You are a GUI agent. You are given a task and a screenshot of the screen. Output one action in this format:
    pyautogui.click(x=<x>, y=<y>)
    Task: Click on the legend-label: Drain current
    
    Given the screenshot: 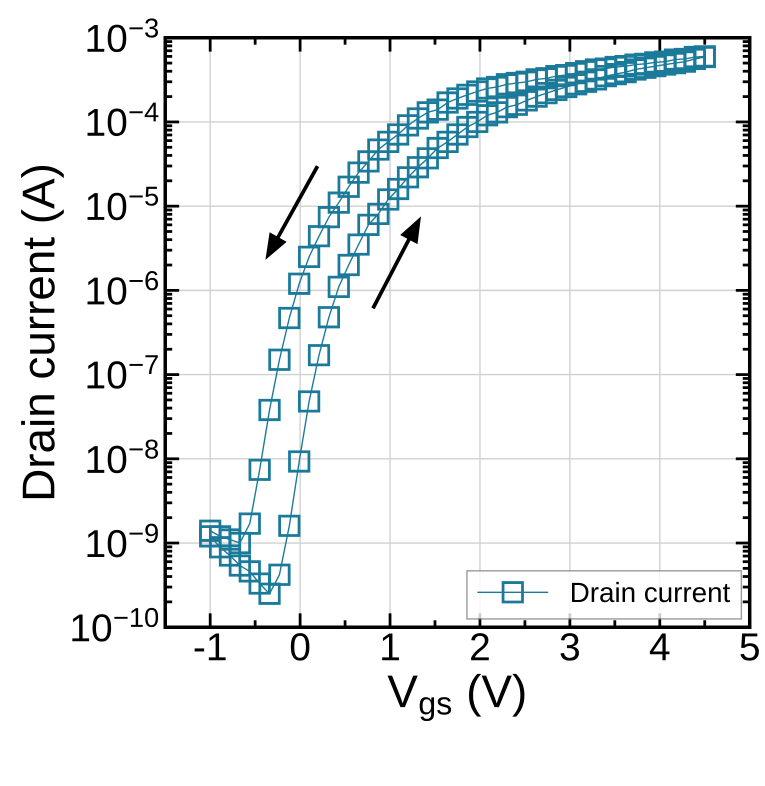 What is the action you would take?
    pyautogui.click(x=651, y=592)
    